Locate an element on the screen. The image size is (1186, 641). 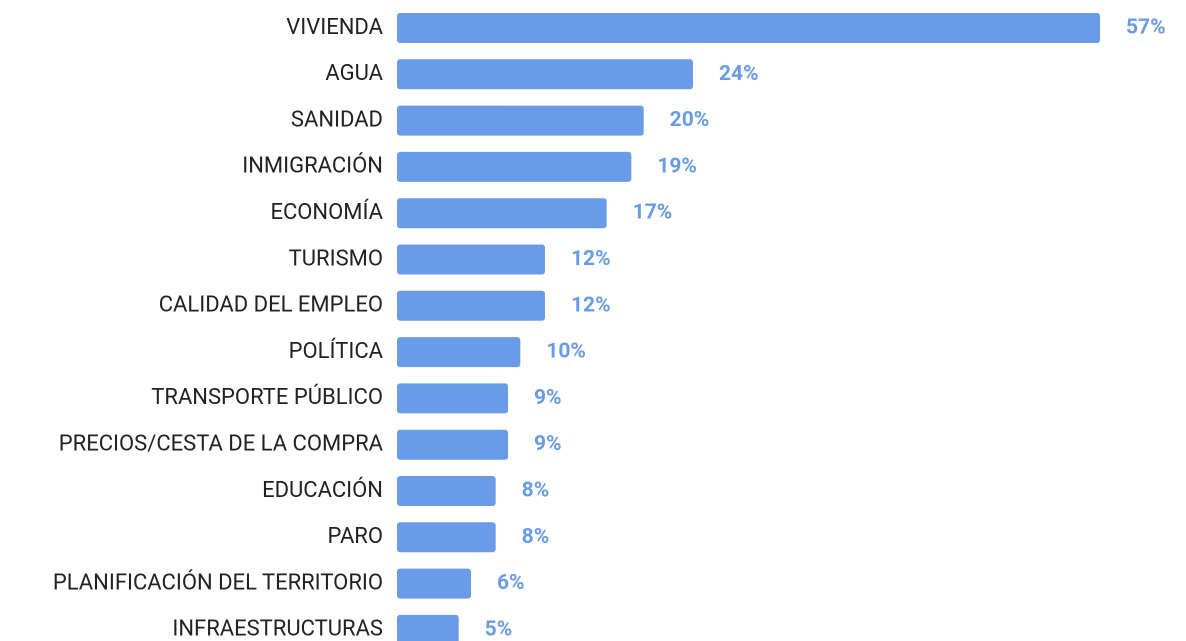
category-label: ECONOMÍA is located at coordinates (326, 212).